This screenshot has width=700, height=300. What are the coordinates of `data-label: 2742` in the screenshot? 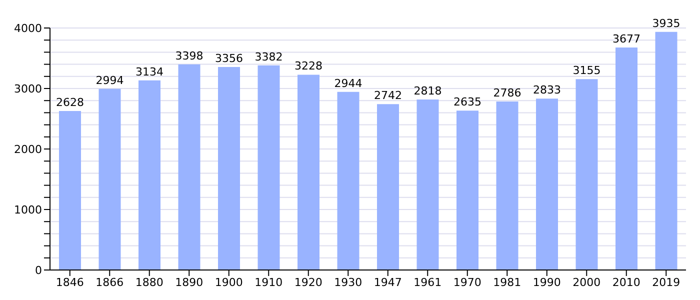 It's located at (388, 95).